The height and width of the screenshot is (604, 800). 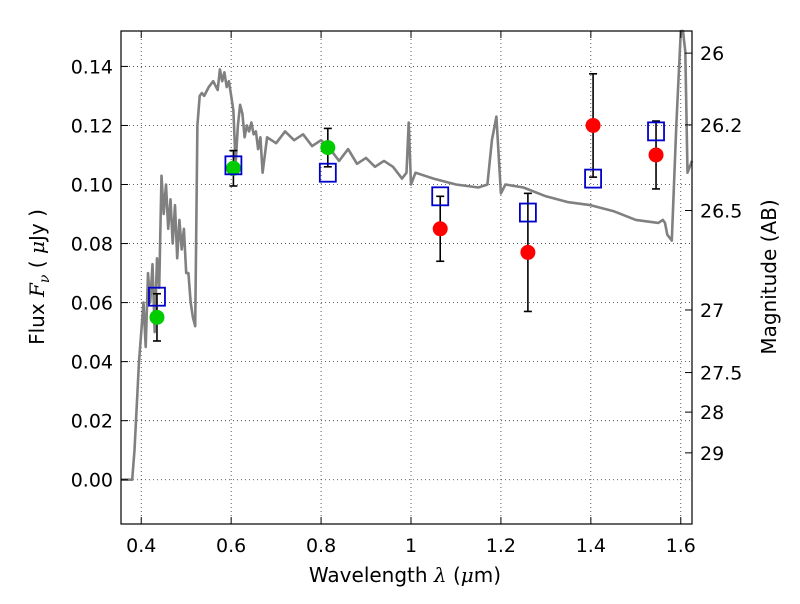 What do you see at coordinates (92, 363) in the screenshot?
I see `y-tick-label: 0.04` at bounding box center [92, 363].